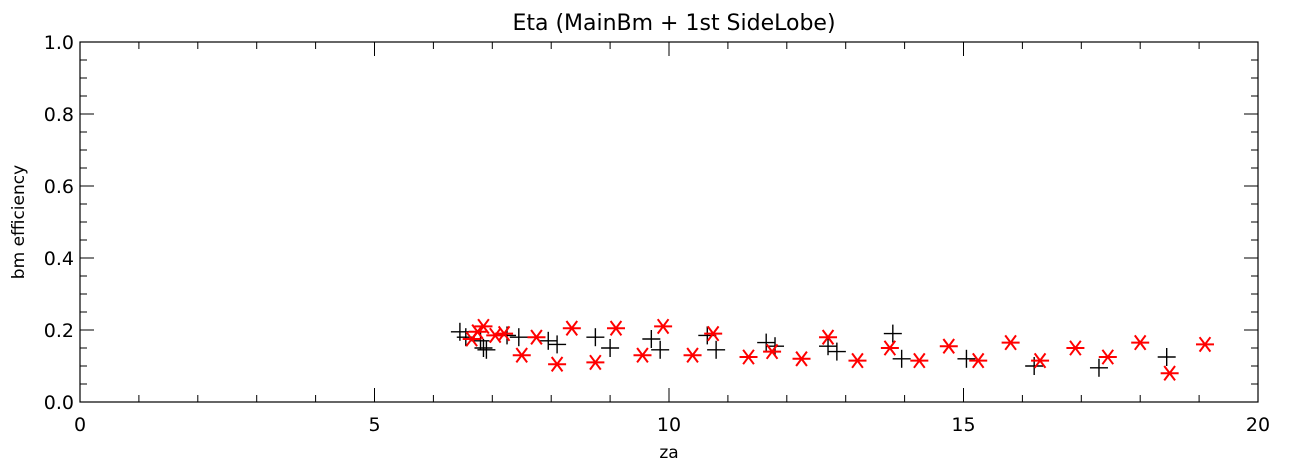  What do you see at coordinates (673, 23) in the screenshot?
I see `chart-title: Eta (MainBm + 1st SideLobe)` at bounding box center [673, 23].